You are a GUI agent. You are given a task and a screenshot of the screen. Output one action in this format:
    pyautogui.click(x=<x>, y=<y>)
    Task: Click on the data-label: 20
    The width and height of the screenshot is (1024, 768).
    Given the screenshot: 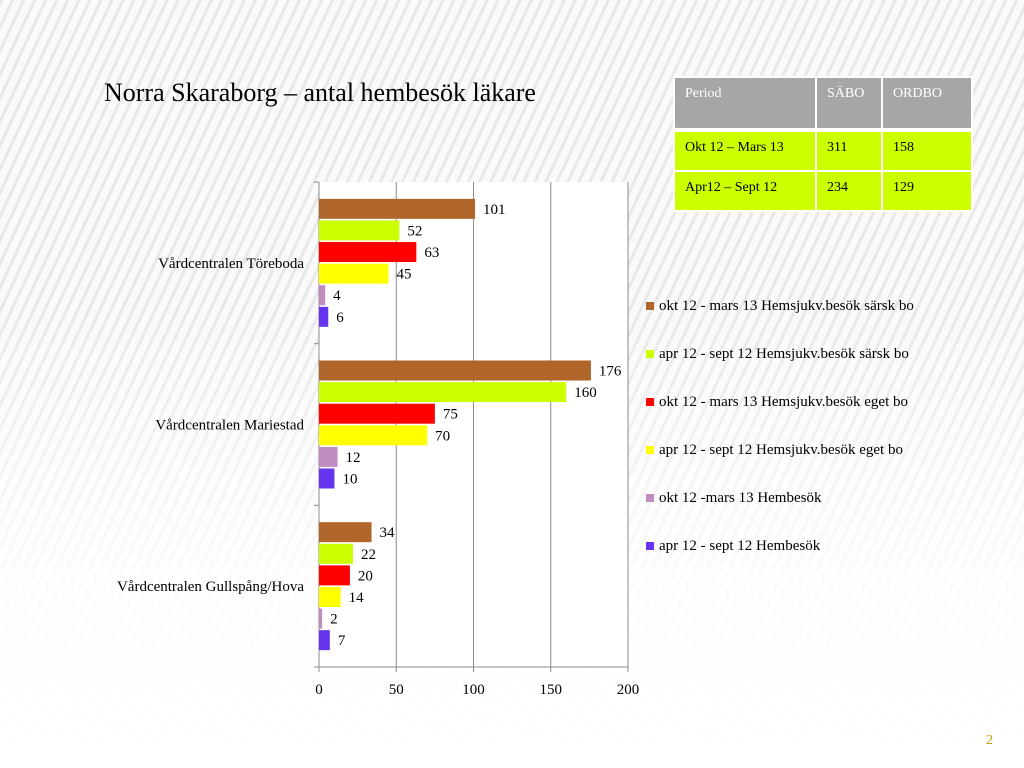 What is the action you would take?
    pyautogui.click(x=365, y=576)
    